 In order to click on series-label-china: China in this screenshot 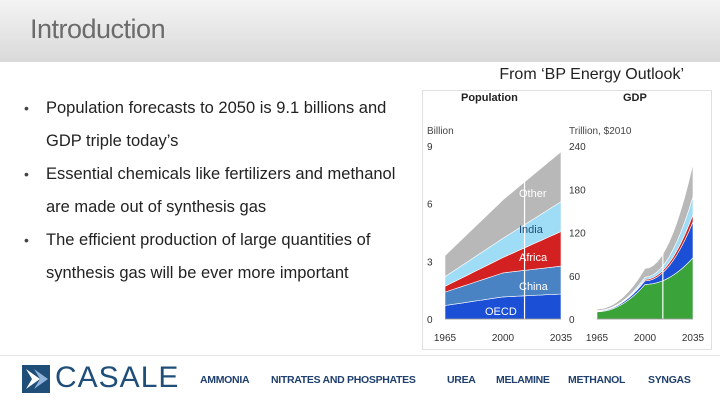, I will do `click(534, 287)`.